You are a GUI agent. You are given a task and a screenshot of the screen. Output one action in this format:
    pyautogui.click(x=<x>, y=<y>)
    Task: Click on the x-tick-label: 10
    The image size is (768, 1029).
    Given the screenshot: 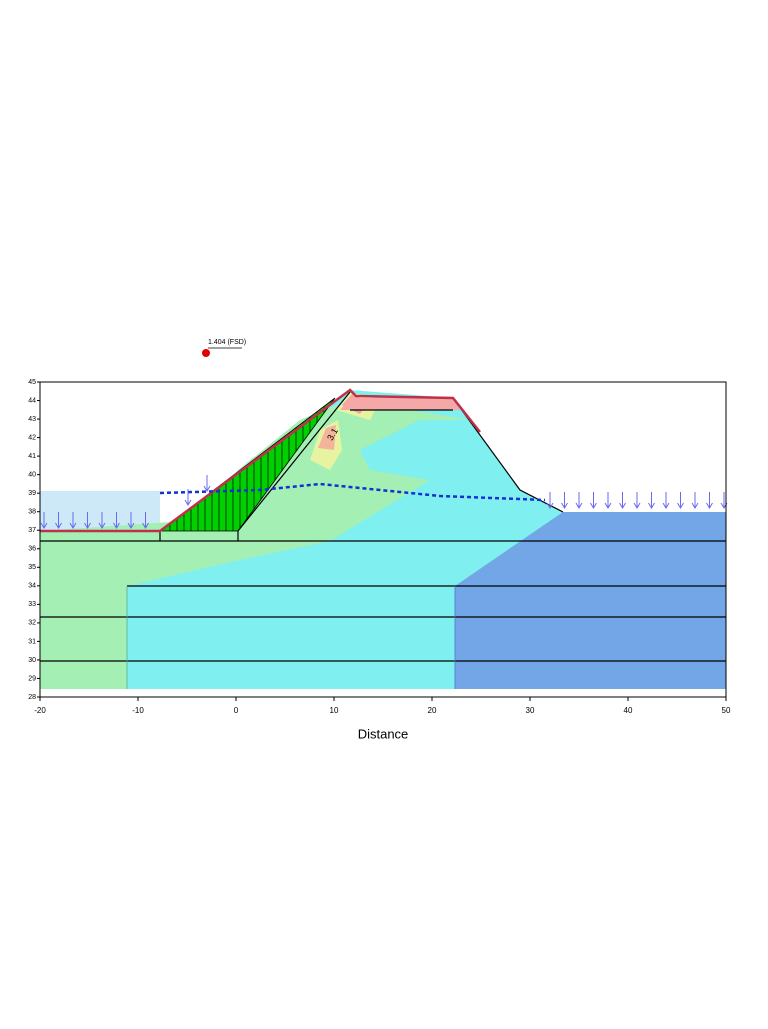 What is the action you would take?
    pyautogui.click(x=334, y=710)
    